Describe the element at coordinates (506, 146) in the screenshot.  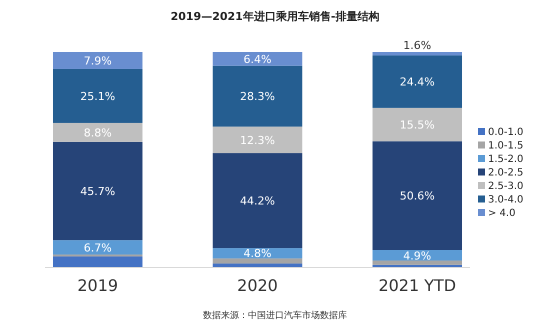
I see `legend-label: 1.0-1.5` at that location.